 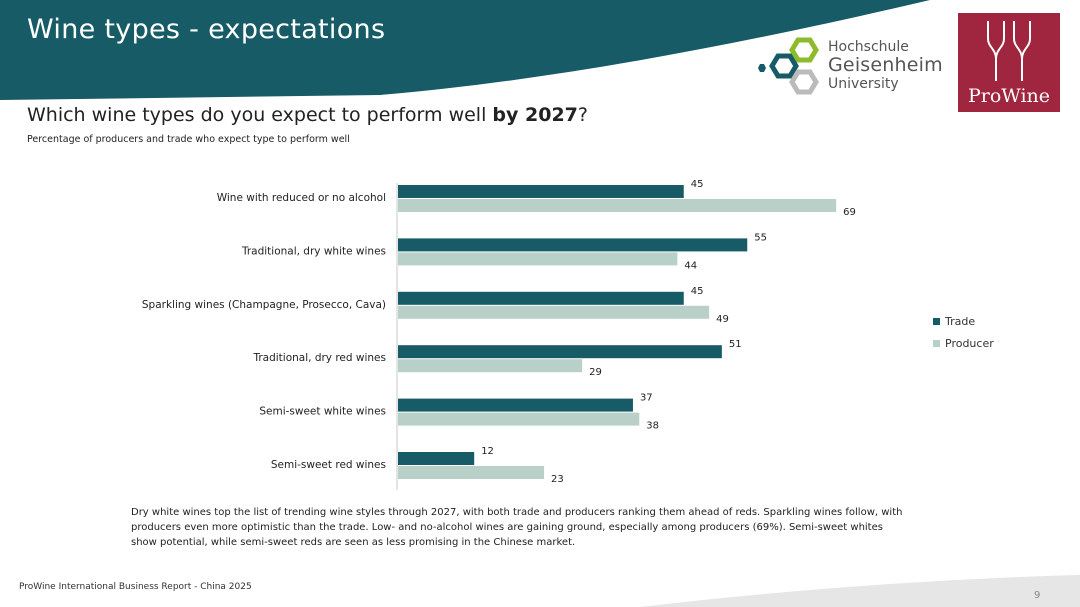 What do you see at coordinates (313, 251) in the screenshot?
I see `category-label: Traditional, dry white wines` at bounding box center [313, 251].